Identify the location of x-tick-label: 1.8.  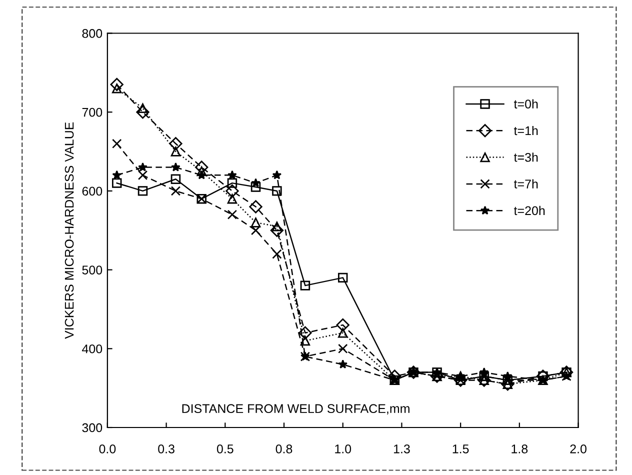
(520, 449).